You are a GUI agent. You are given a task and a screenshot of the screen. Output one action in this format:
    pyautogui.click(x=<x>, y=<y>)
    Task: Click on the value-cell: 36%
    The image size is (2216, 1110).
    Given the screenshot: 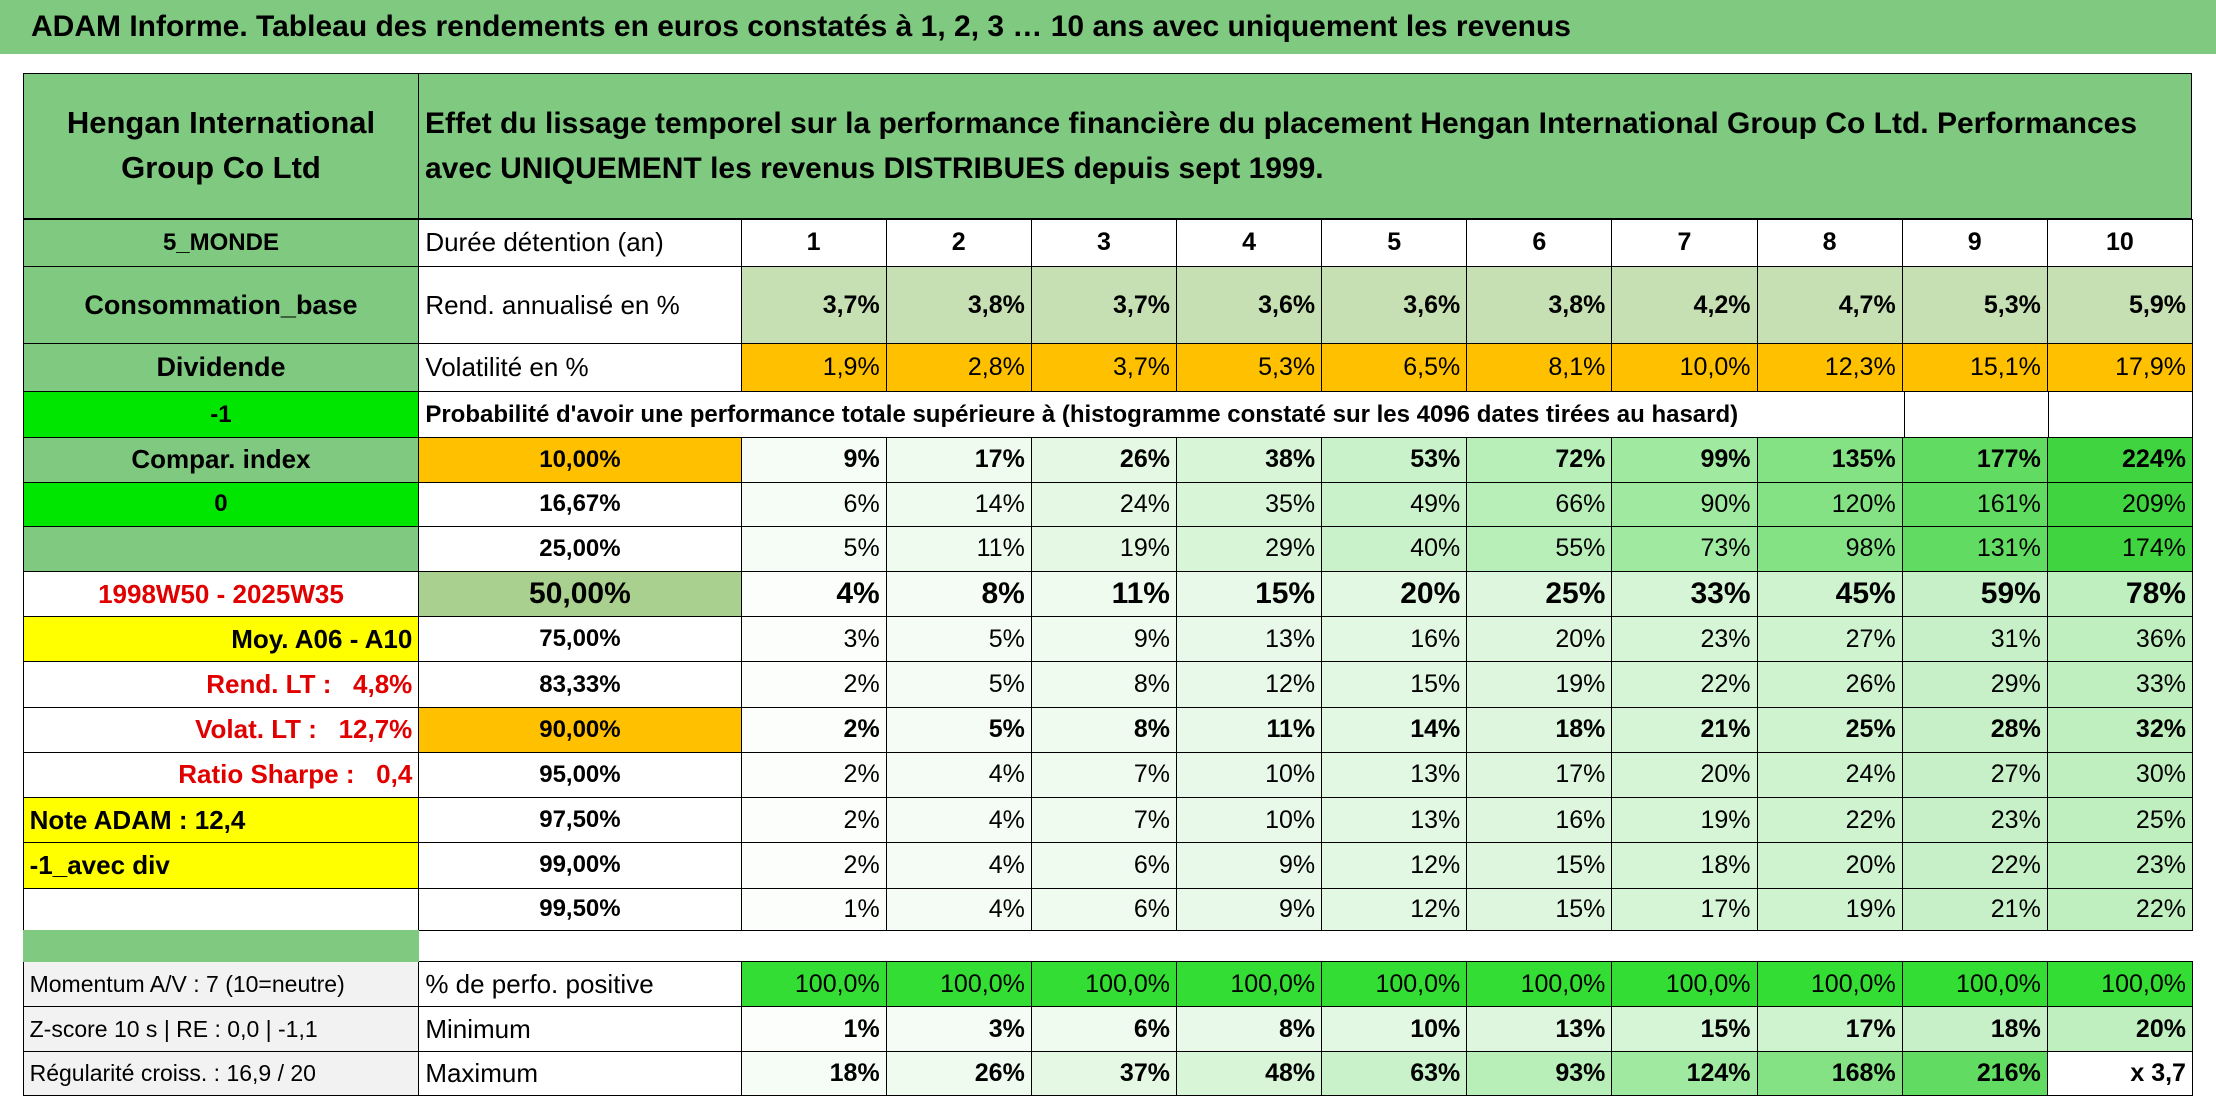 What is the action you would take?
    pyautogui.click(x=2119, y=639)
    